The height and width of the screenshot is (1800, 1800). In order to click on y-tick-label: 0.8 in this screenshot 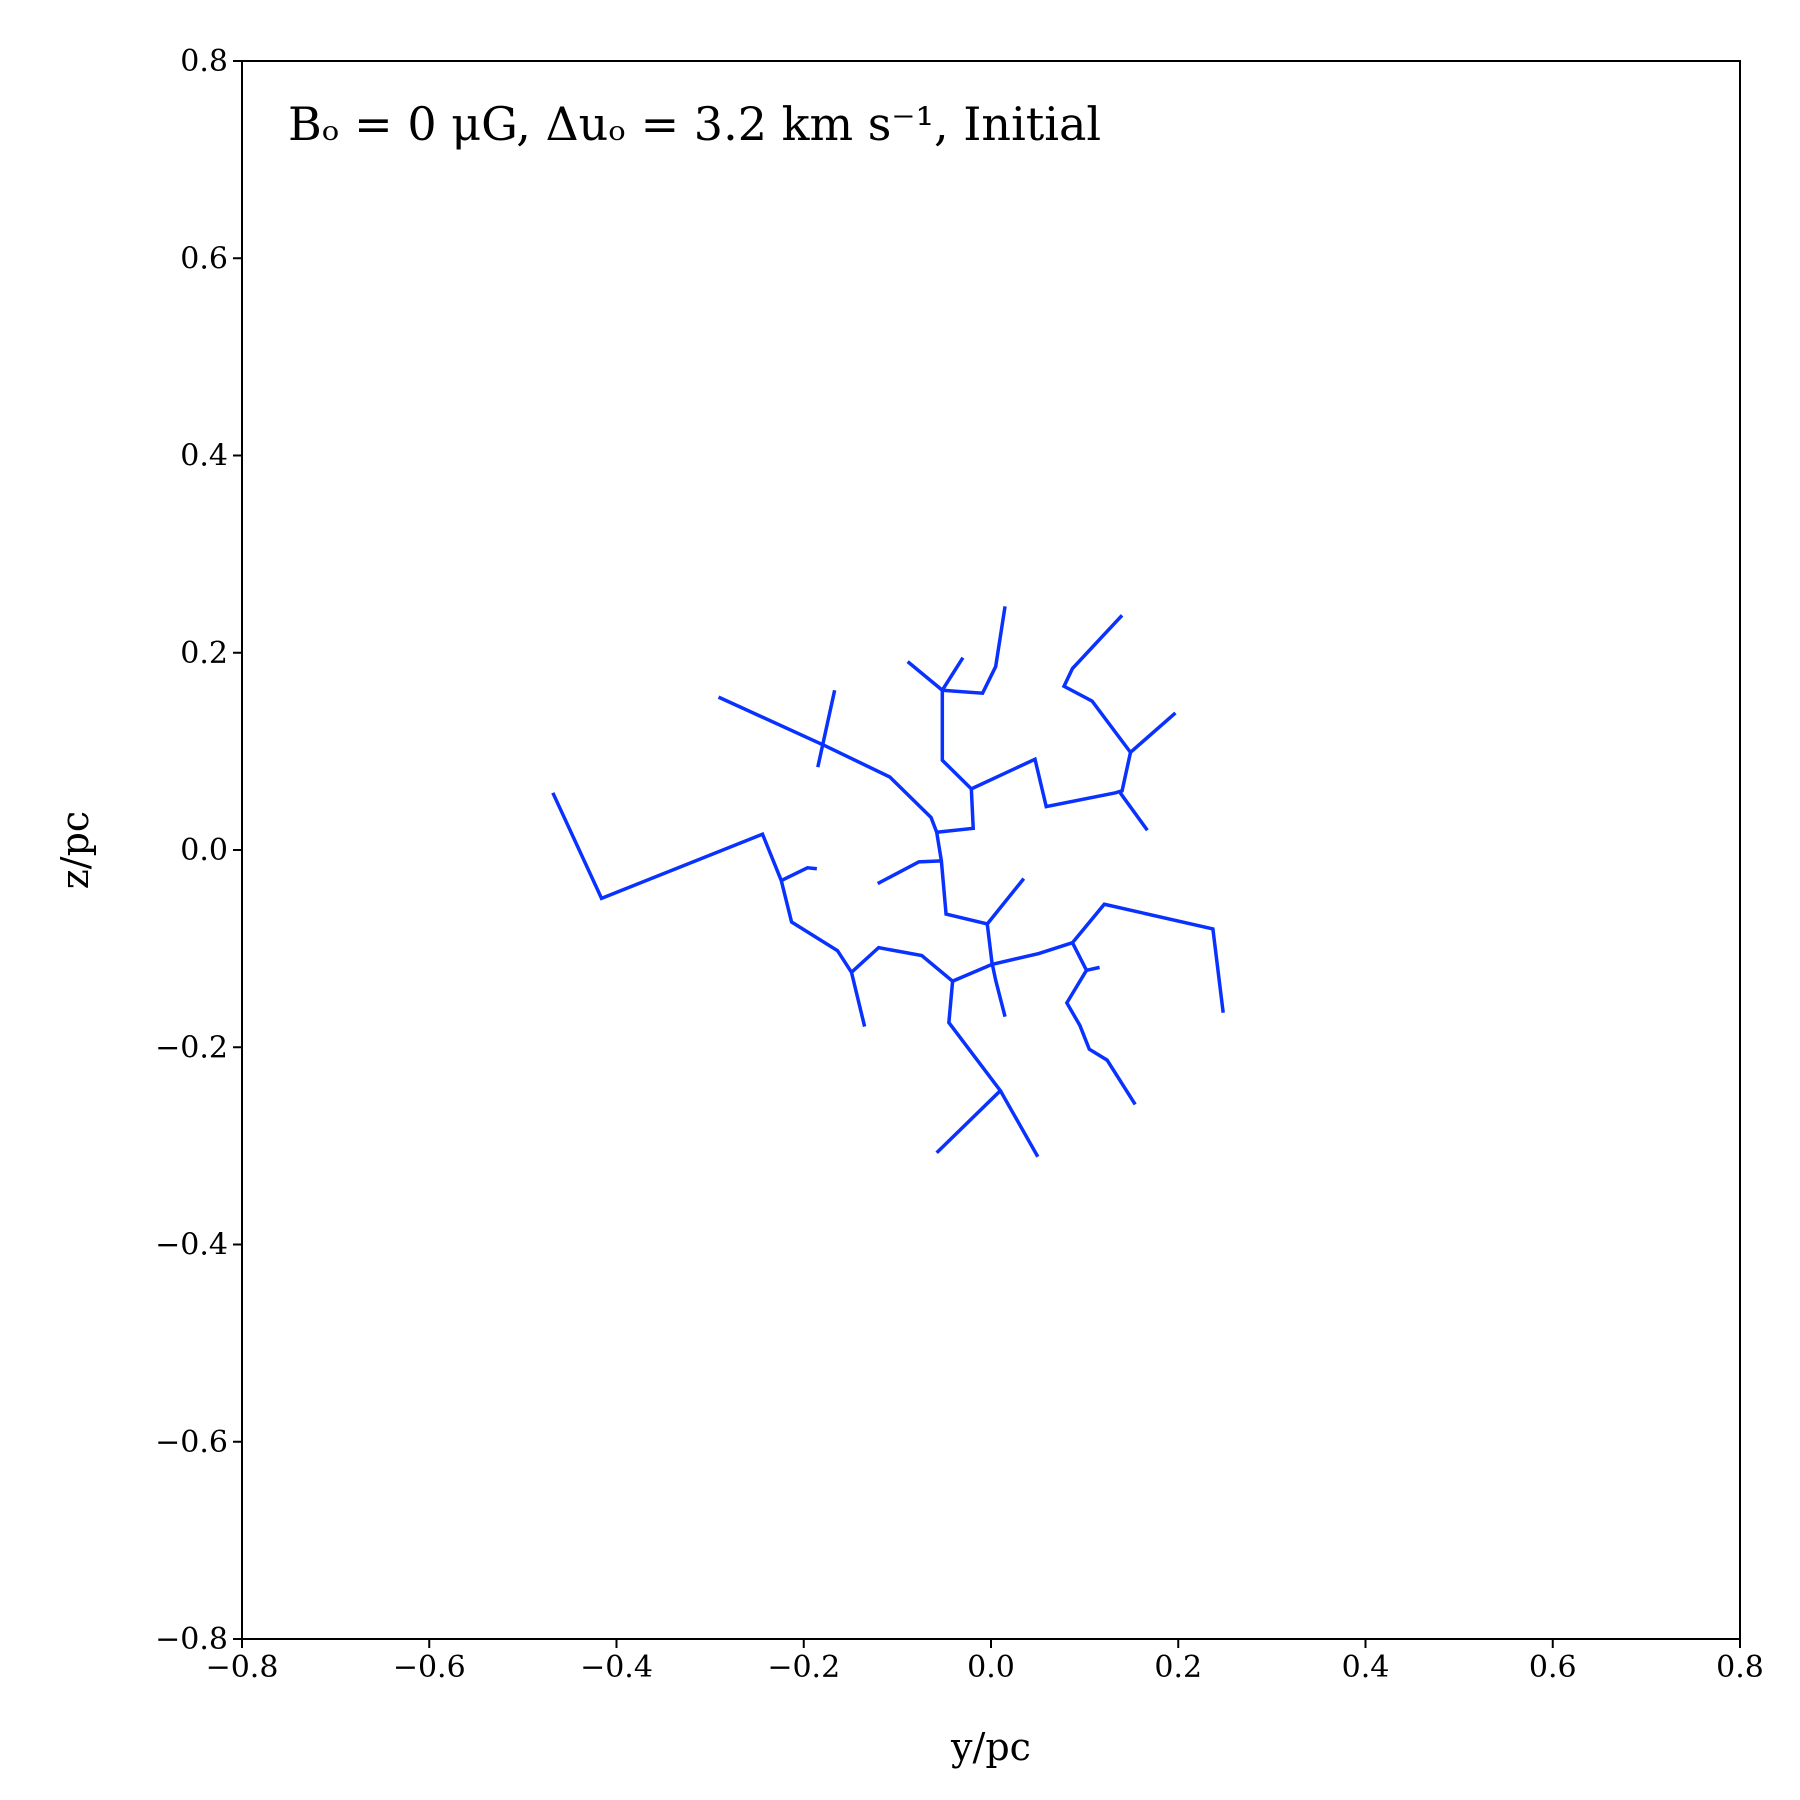, I will do `click(204, 61)`.